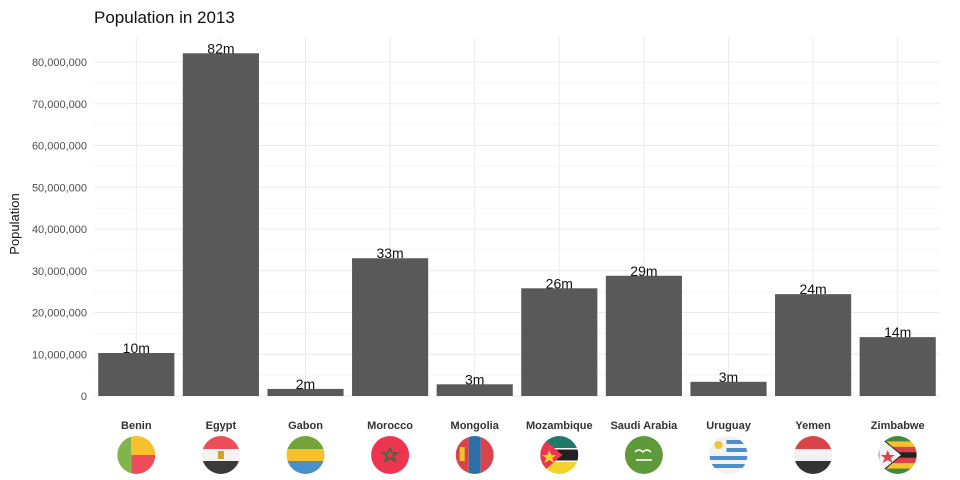 The height and width of the screenshot is (480, 960). Describe the element at coordinates (59, 314) in the screenshot. I see `y-tick-label: 20,000,000` at that location.